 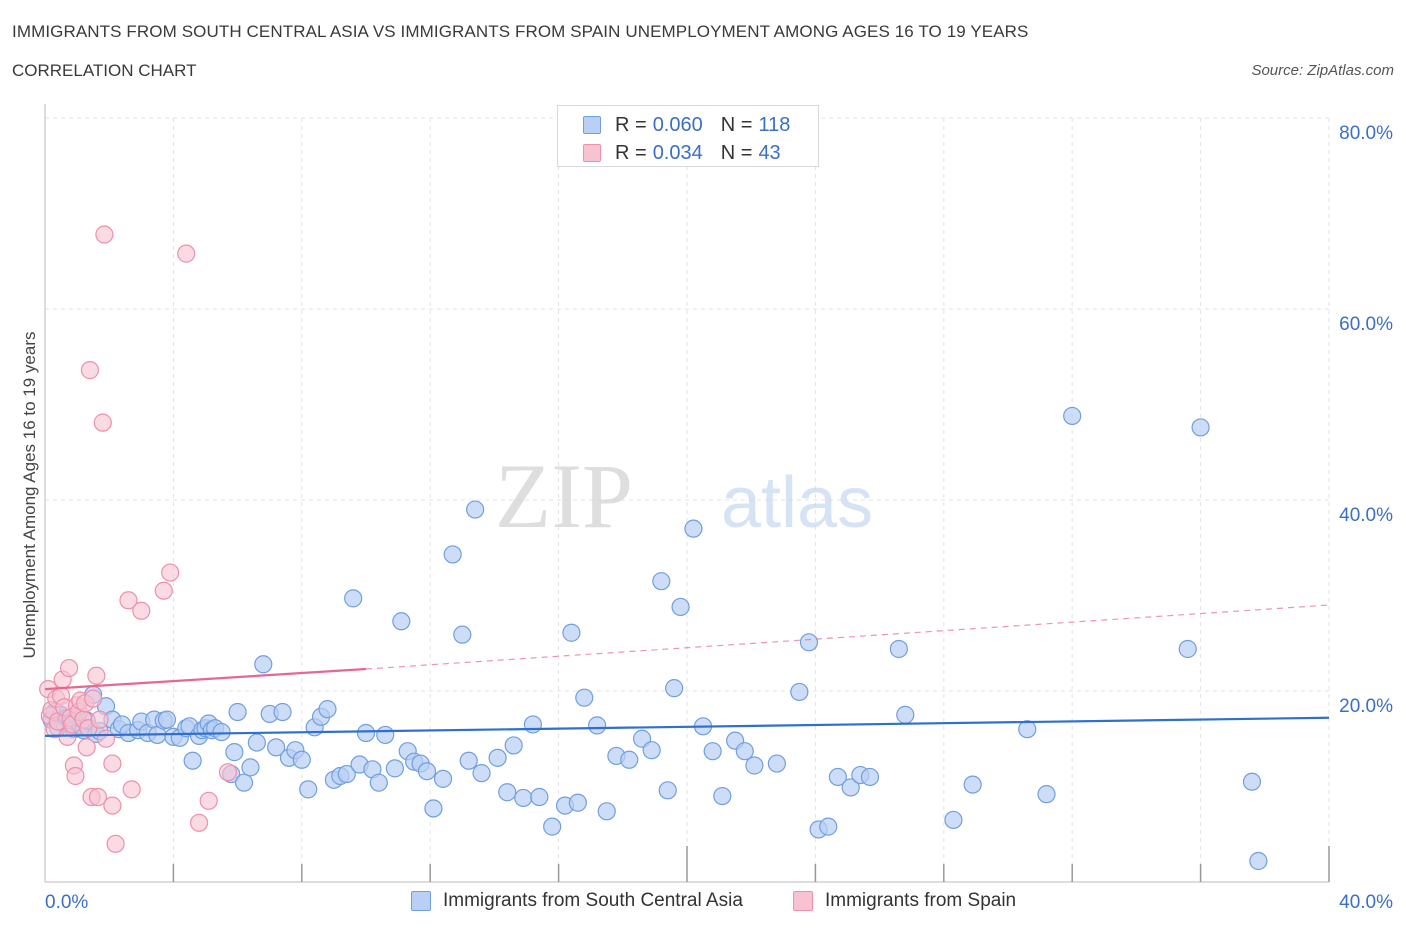 What do you see at coordinates (1322, 70) in the screenshot?
I see `source-label: Source: ZipAtlas.com` at bounding box center [1322, 70].